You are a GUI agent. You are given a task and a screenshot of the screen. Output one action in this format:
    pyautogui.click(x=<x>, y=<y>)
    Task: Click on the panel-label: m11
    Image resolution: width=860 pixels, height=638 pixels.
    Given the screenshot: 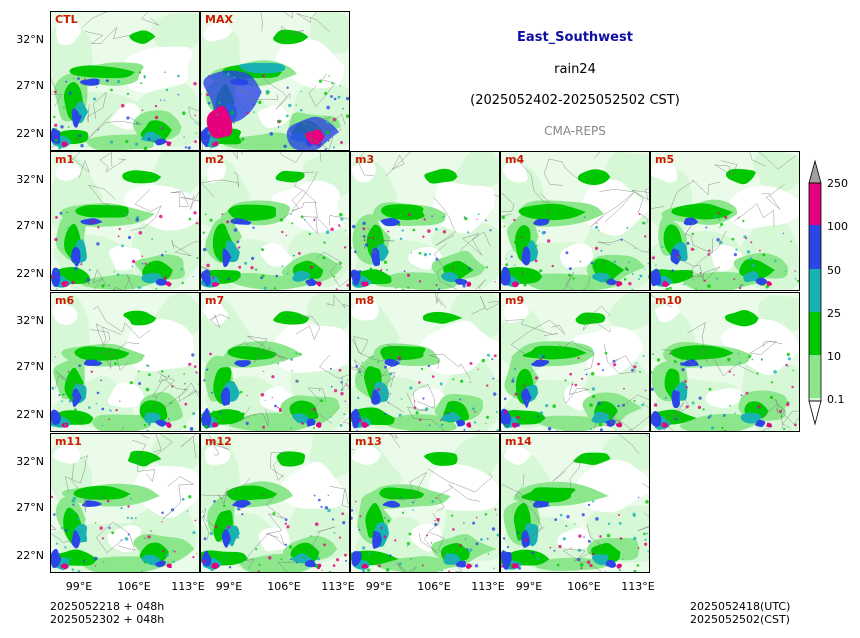 What is the action you would take?
    pyautogui.click(x=68, y=441)
    